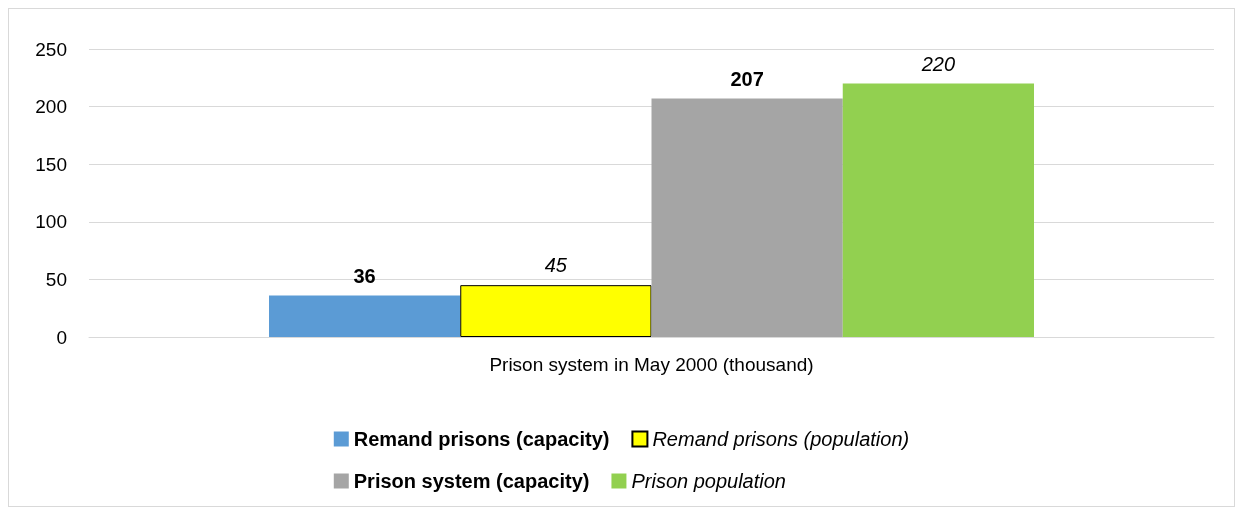 The height and width of the screenshot is (517, 1245). What do you see at coordinates (61, 337) in the screenshot?
I see `y-tick-label: 0` at bounding box center [61, 337].